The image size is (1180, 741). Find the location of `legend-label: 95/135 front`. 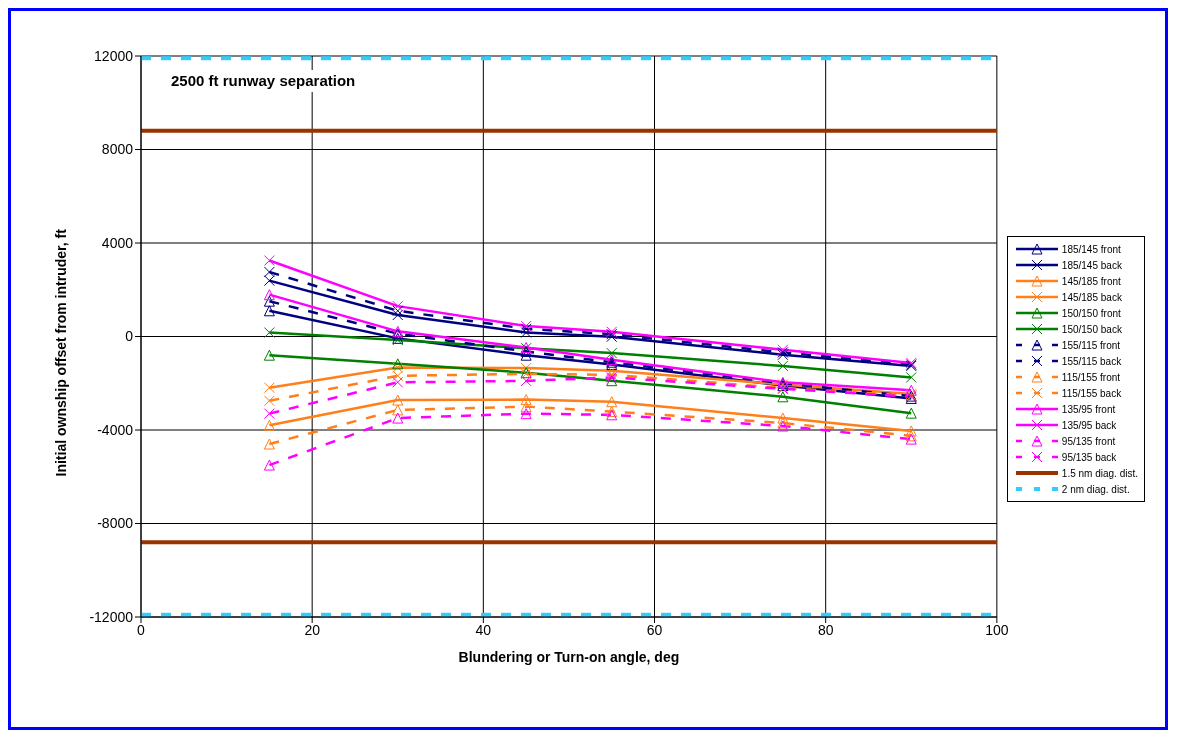

legend-label: 95/135 front is located at coordinates (1088, 441).